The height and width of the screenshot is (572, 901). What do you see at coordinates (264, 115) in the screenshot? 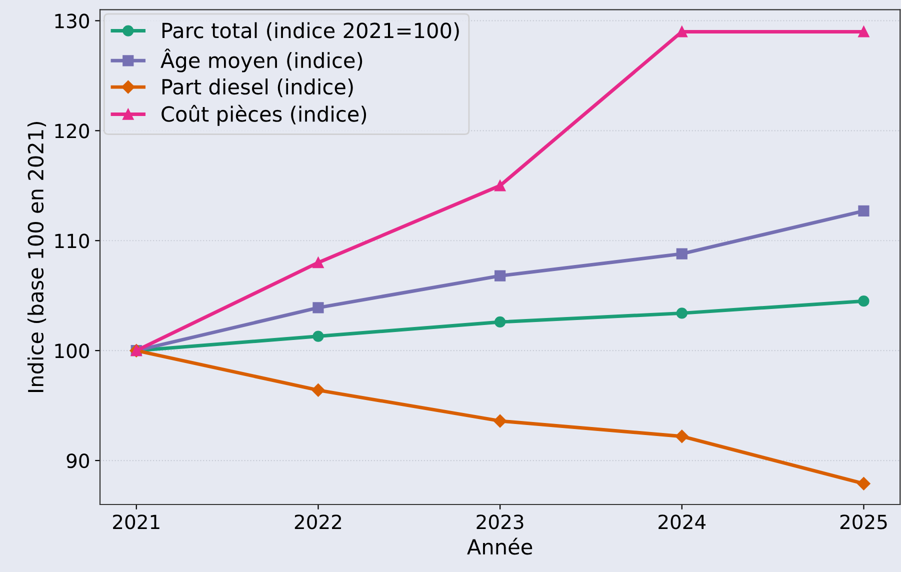
I see `legend-label: Coût pièces (indice)` at bounding box center [264, 115].